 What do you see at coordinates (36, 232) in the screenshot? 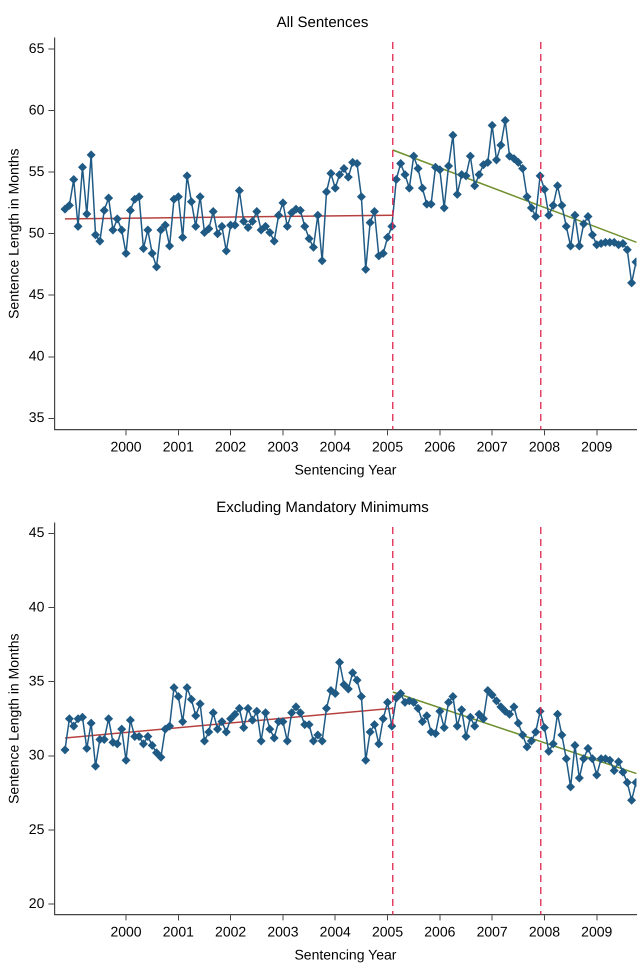
I see `y-tick-label: 50` at bounding box center [36, 232].